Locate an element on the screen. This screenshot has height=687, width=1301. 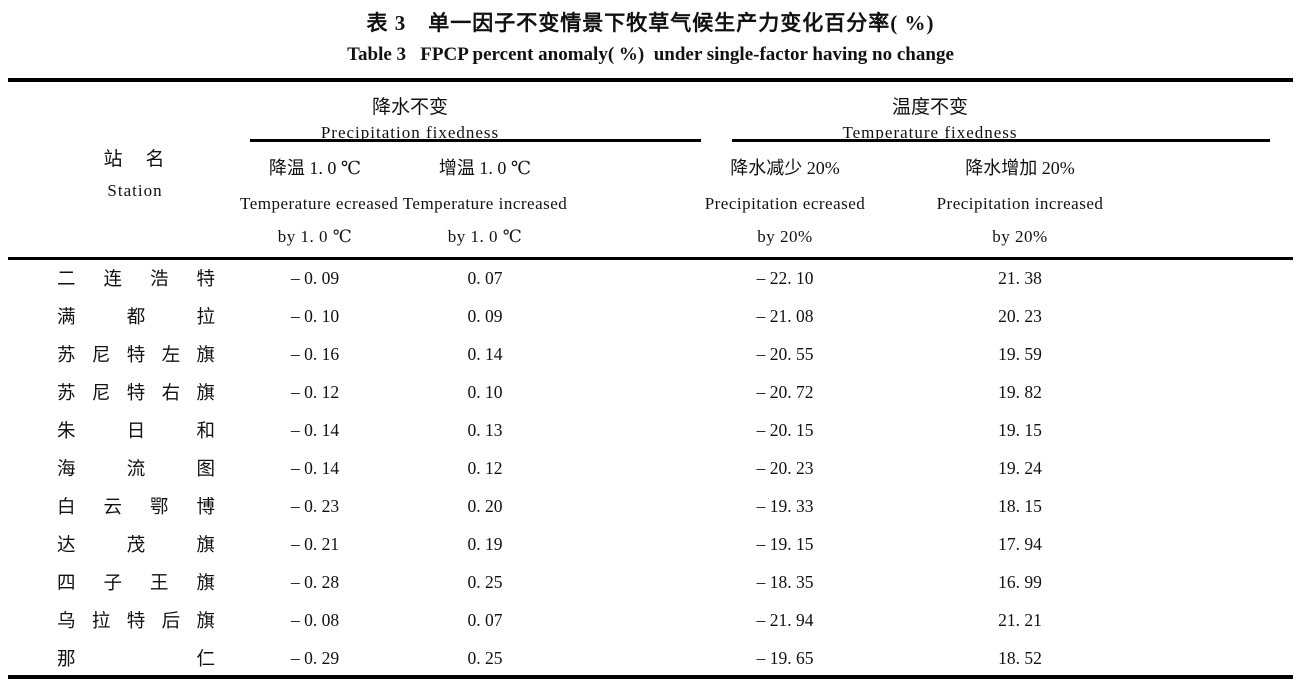
col-header-temp-increased-en1: Temperature increased is located at coordinates (485, 203).